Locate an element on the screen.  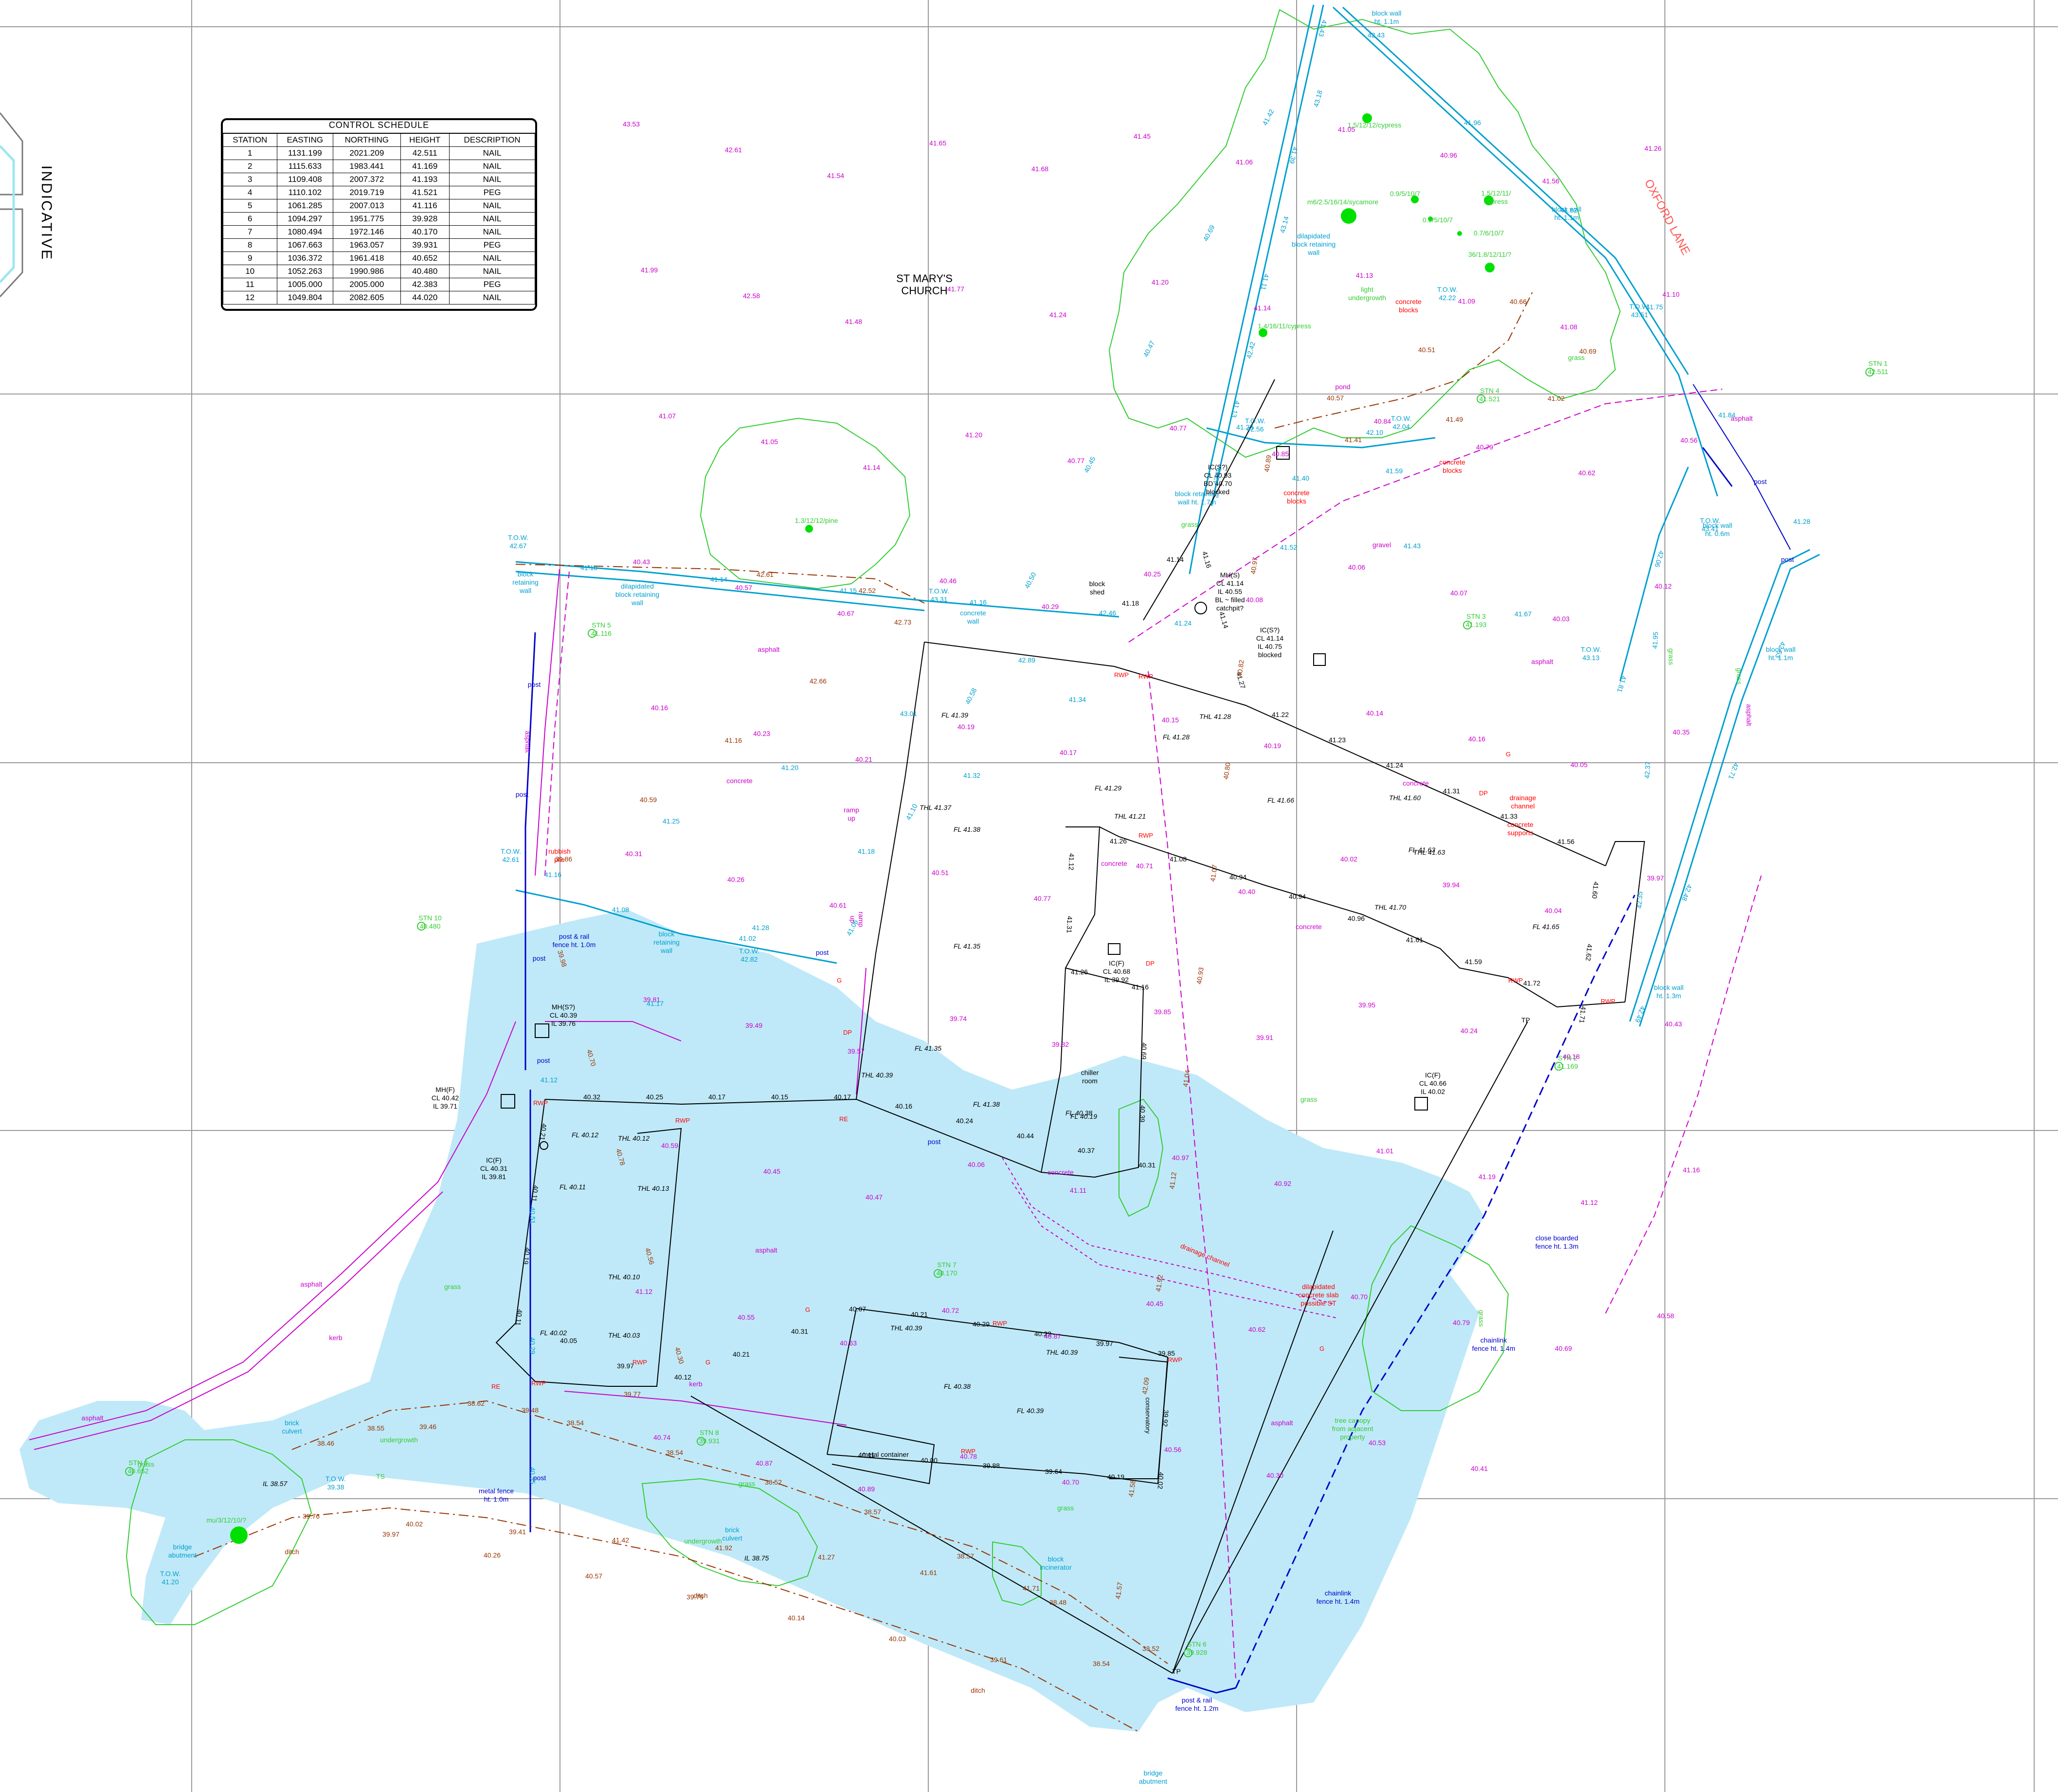
wall-levels-label: 41.28 is located at coordinates (1801, 521).